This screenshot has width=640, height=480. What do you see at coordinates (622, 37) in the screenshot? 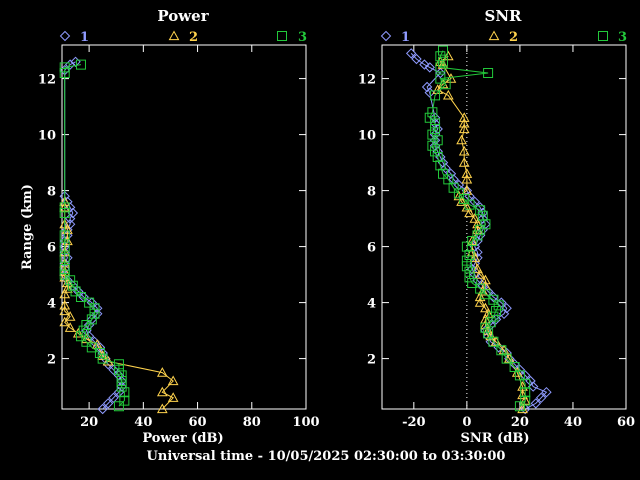
I see `snr-legend-label-3: 3` at bounding box center [622, 37].